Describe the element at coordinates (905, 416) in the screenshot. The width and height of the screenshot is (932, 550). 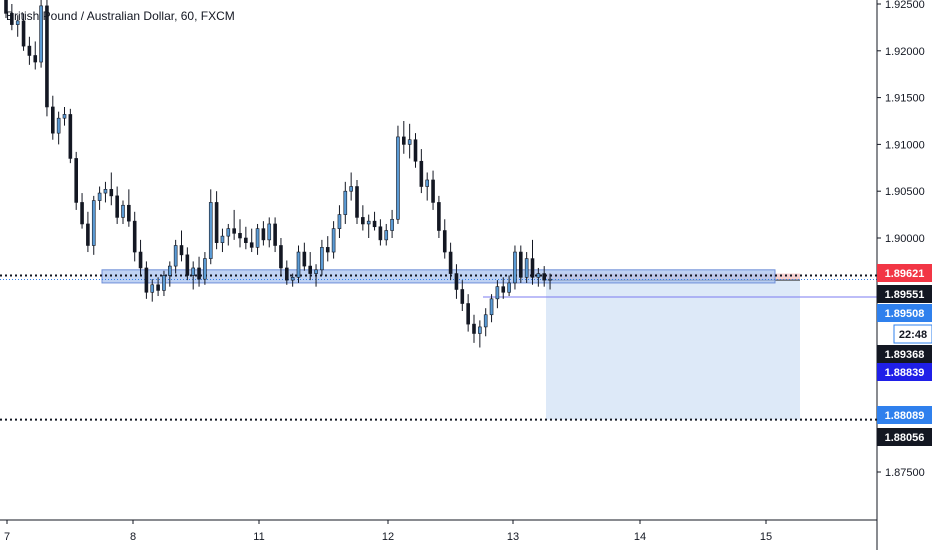
I see `price-label: 1.88089` at that location.